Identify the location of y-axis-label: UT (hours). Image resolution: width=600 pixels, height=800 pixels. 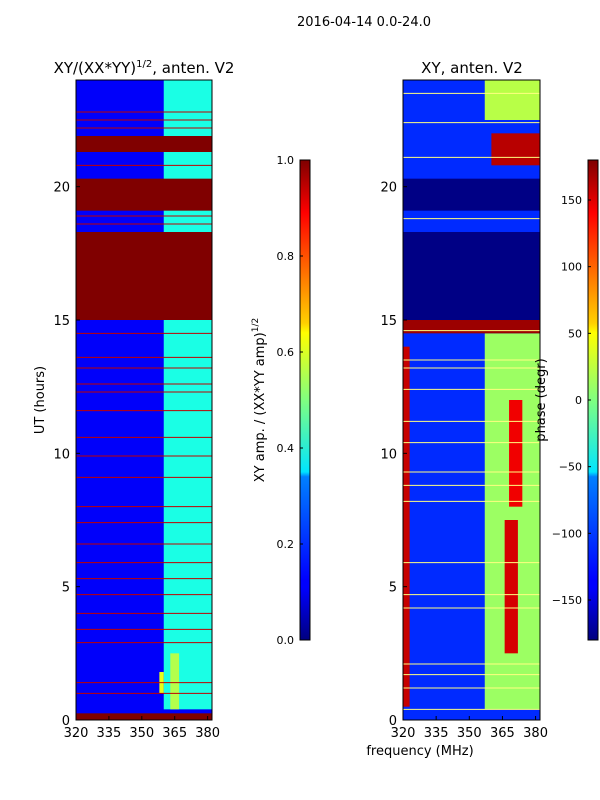
(40, 400).